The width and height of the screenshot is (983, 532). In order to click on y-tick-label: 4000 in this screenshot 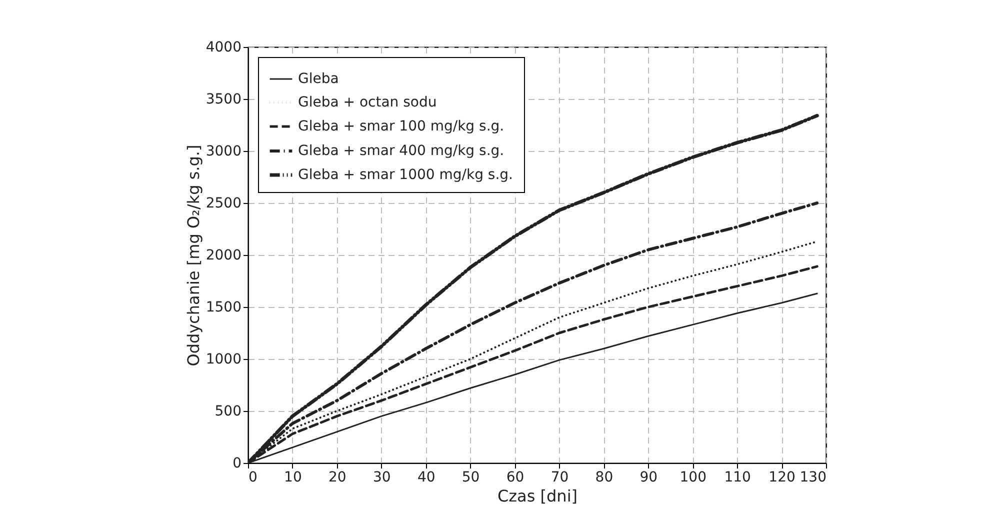, I will do `click(224, 48)`.